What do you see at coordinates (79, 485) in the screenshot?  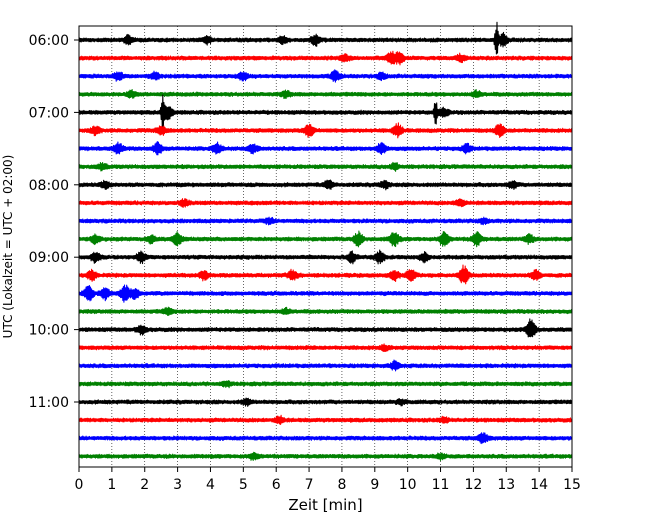 I see `x-tick-label-0: 0` at bounding box center [79, 485].